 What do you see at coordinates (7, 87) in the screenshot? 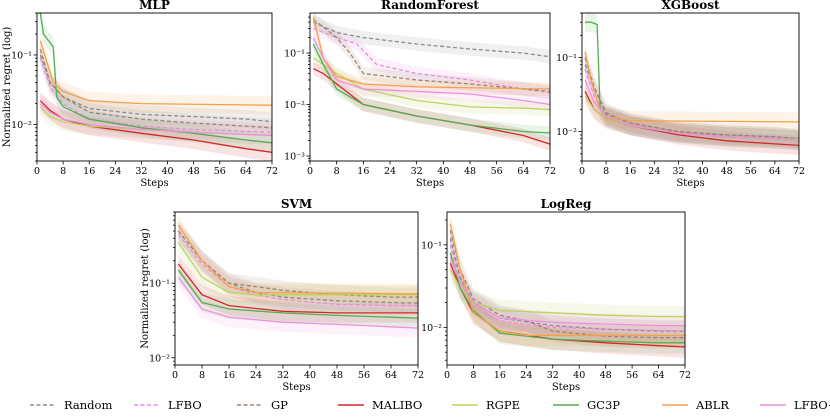
I see `y-axis-label: Normalized regret (log)` at bounding box center [7, 87].